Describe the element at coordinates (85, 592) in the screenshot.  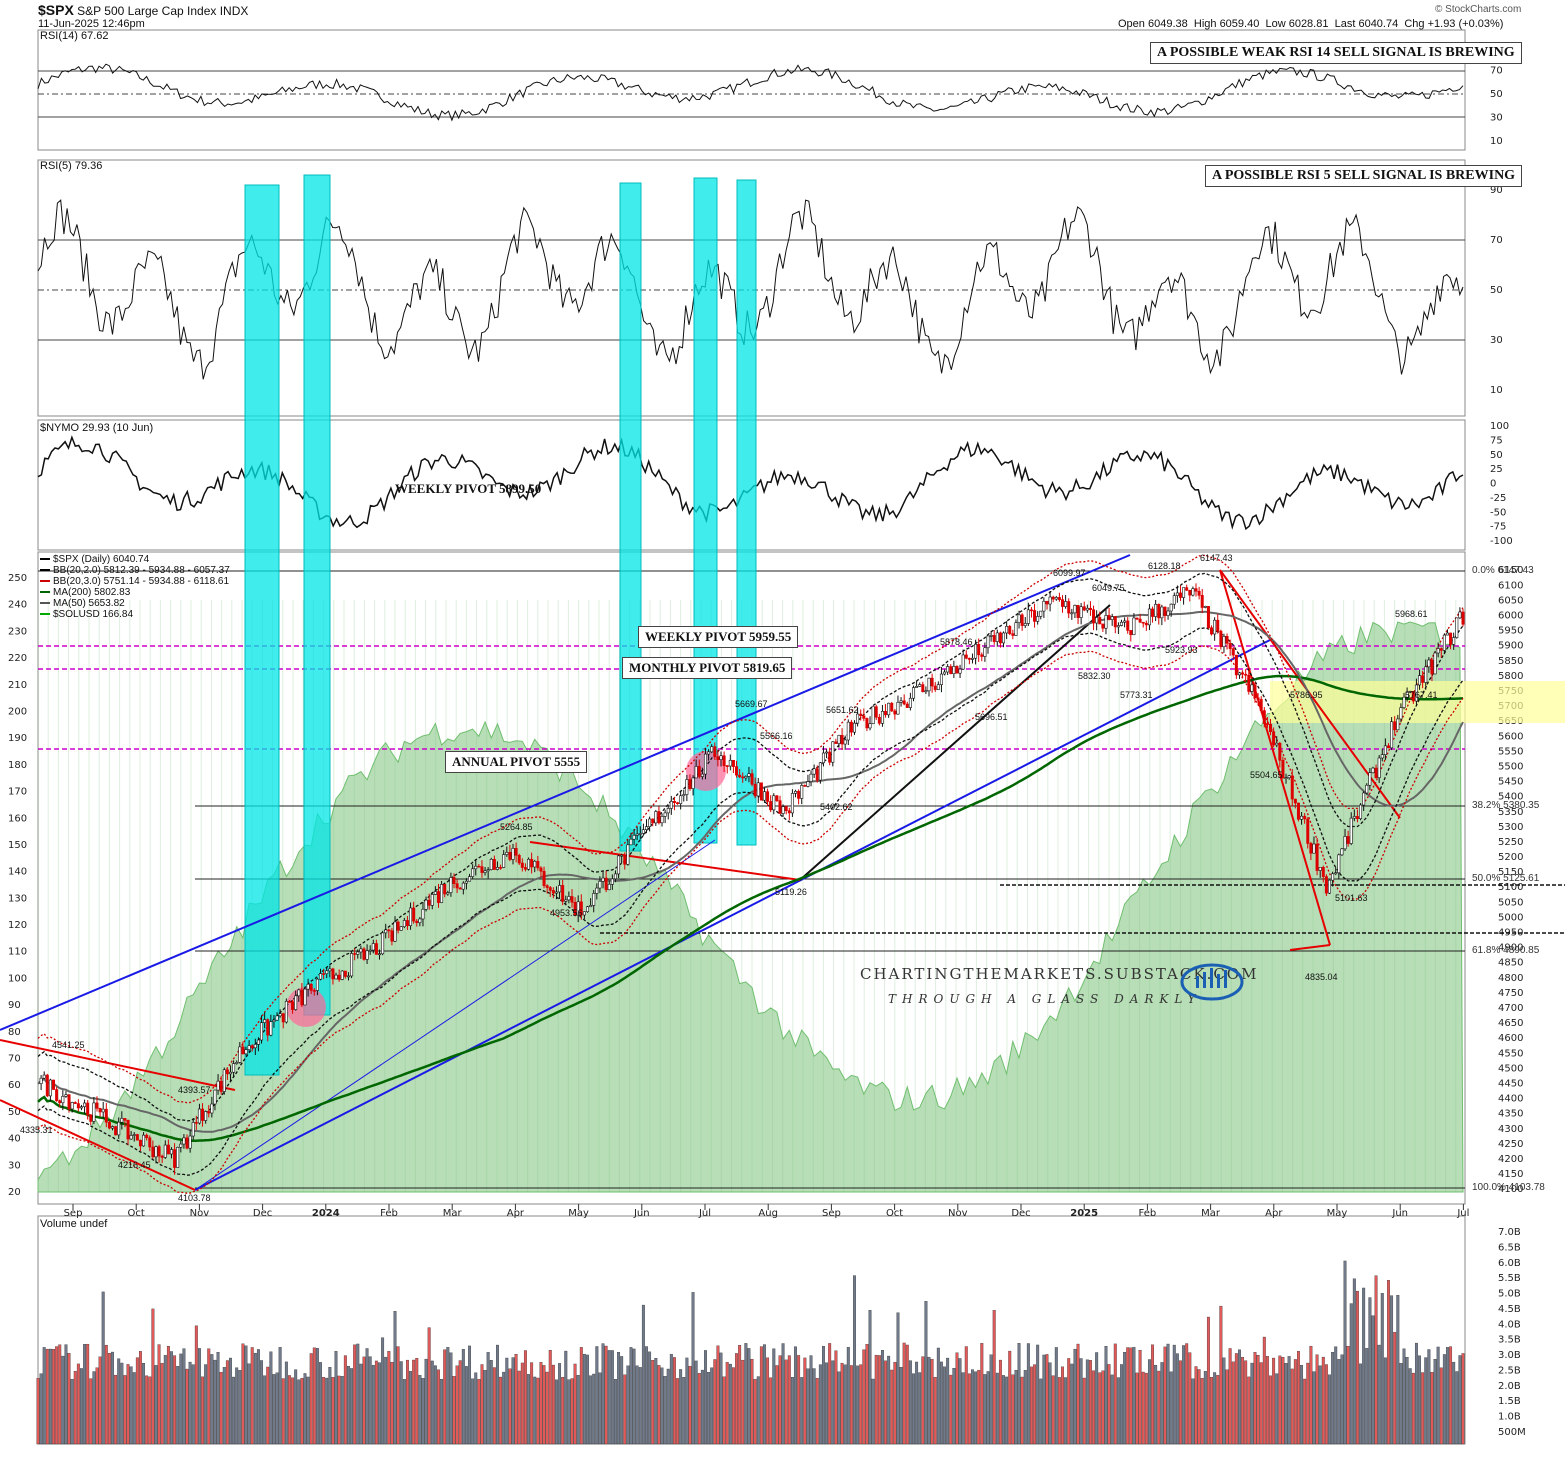
I see `legend-entry: MA(200) 5802.83` at that location.